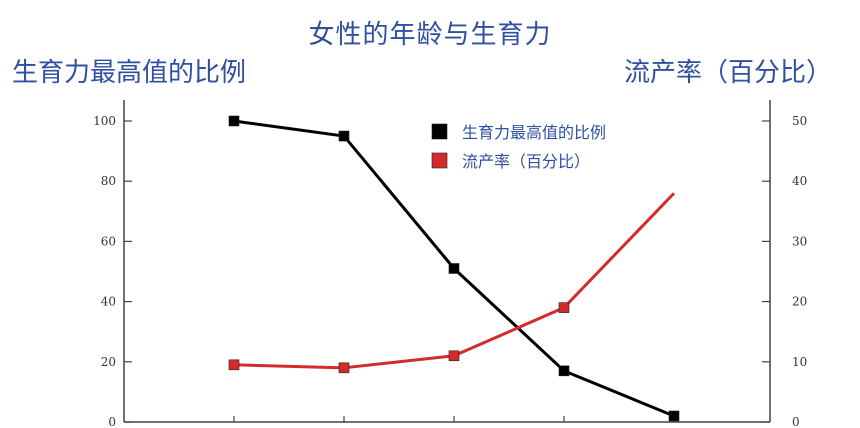 This screenshot has width=860, height=428. What do you see at coordinates (108, 241) in the screenshot?
I see `y-left-tick-label: 60` at bounding box center [108, 241].